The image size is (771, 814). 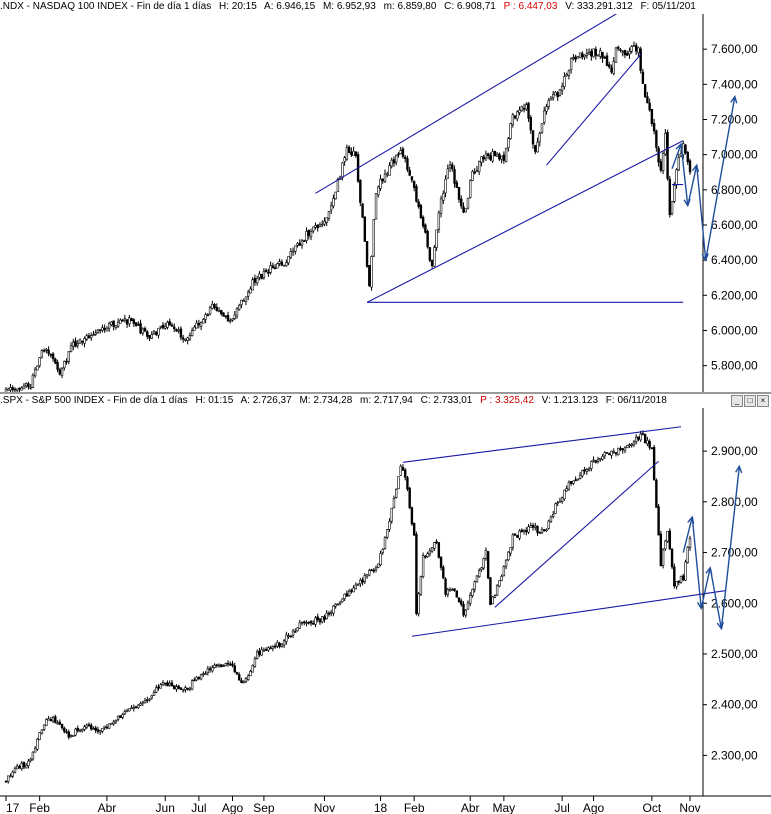 What do you see at coordinates (237, 6) in the screenshot?
I see `ndx-time-label: H: 20:15` at bounding box center [237, 6].